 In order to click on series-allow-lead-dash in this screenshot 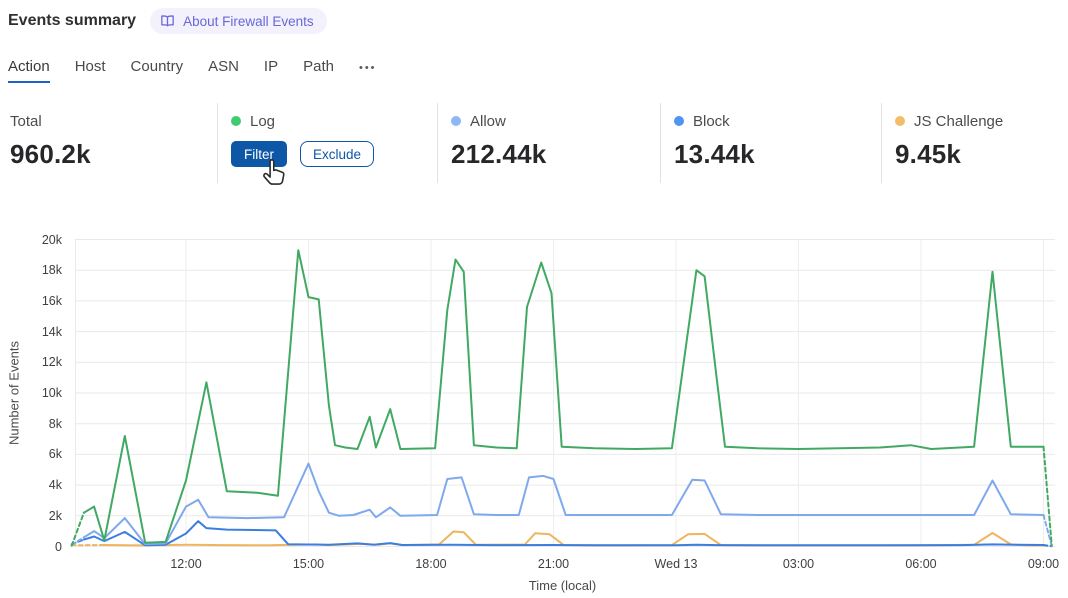, I will do `click(77, 541)`.